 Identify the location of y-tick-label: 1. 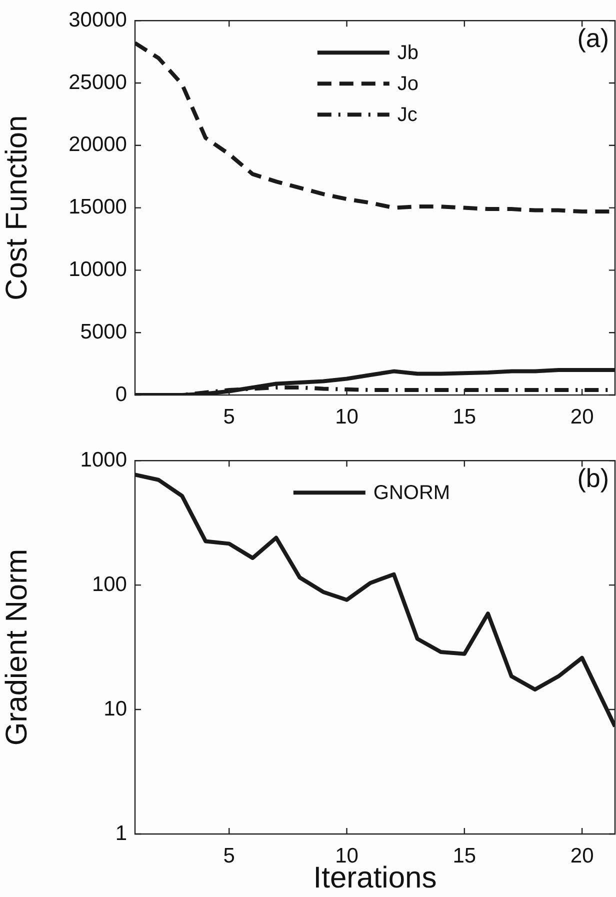
(121, 833).